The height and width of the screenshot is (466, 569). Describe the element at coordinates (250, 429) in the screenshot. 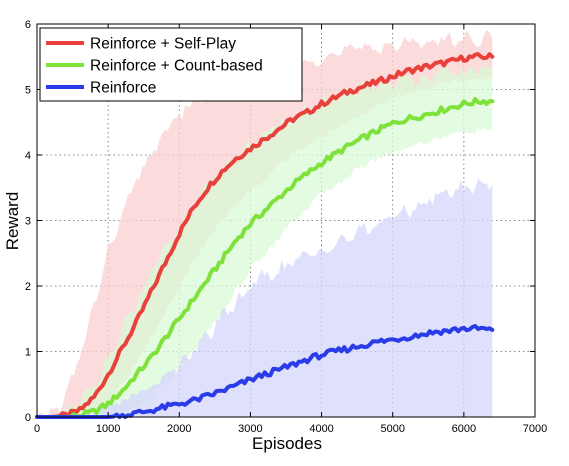

I see `x-tick-label: 3000` at that location.